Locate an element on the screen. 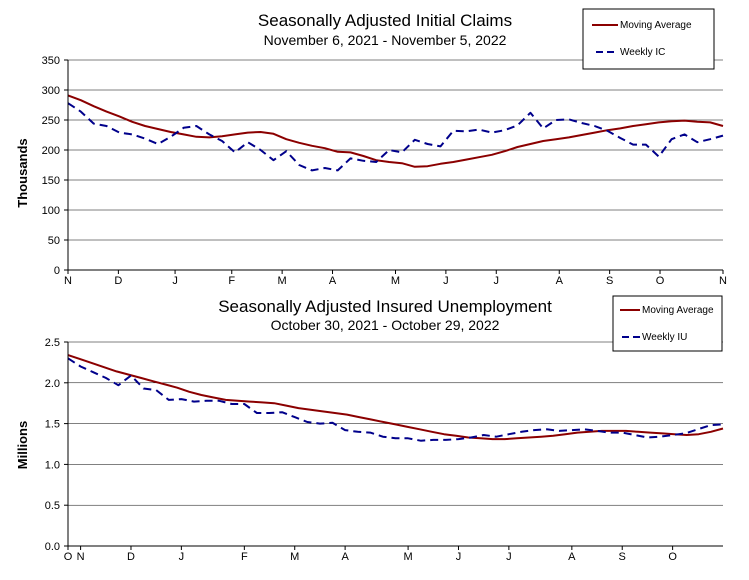 The width and height of the screenshot is (749, 580). series-line-weekly-iu is located at coordinates (395, 399).